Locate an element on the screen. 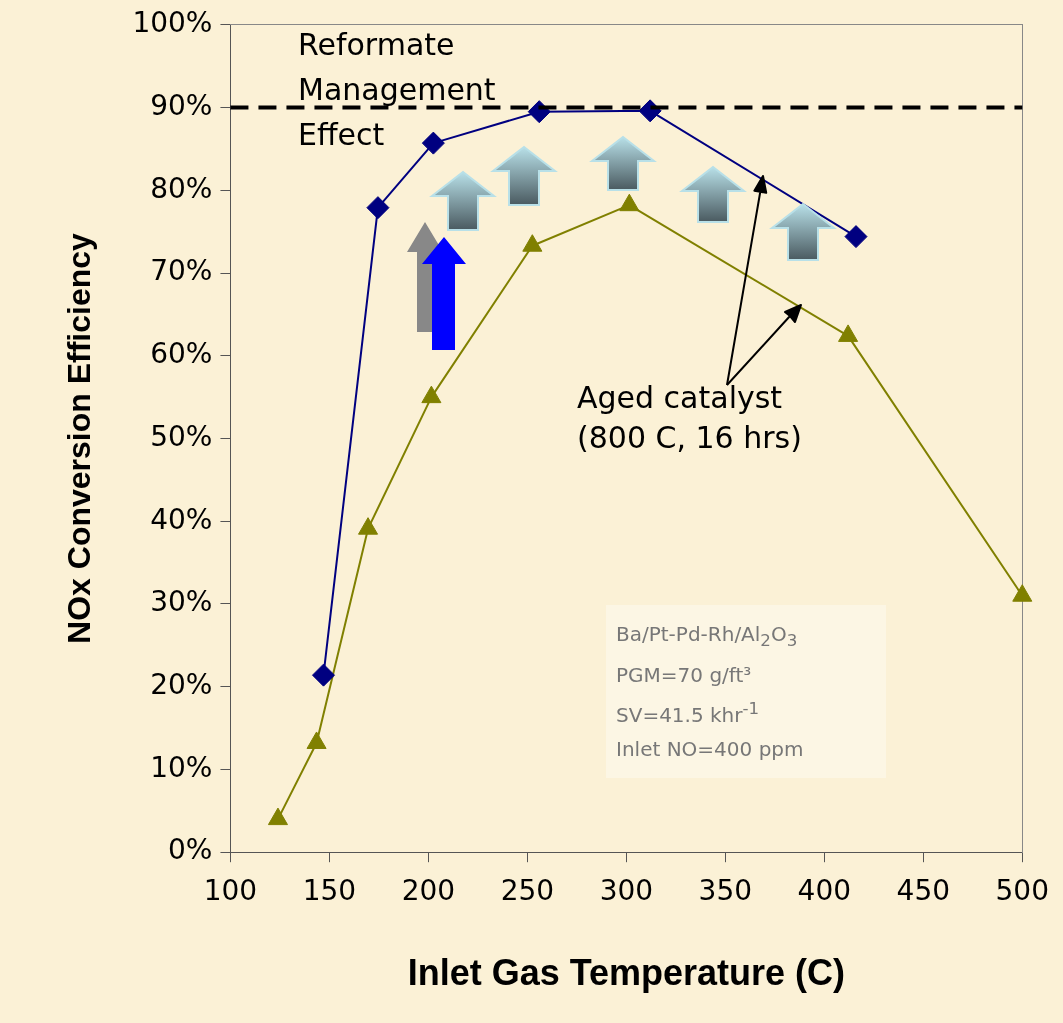  x-tick-label: 100 is located at coordinates (230, 891).